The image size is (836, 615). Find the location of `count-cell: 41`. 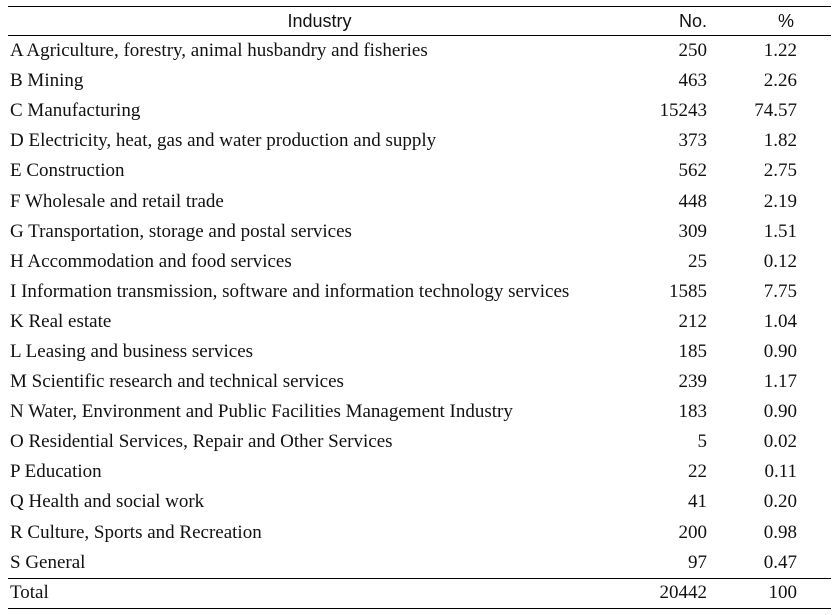

count-cell: 41 is located at coordinates (697, 502).